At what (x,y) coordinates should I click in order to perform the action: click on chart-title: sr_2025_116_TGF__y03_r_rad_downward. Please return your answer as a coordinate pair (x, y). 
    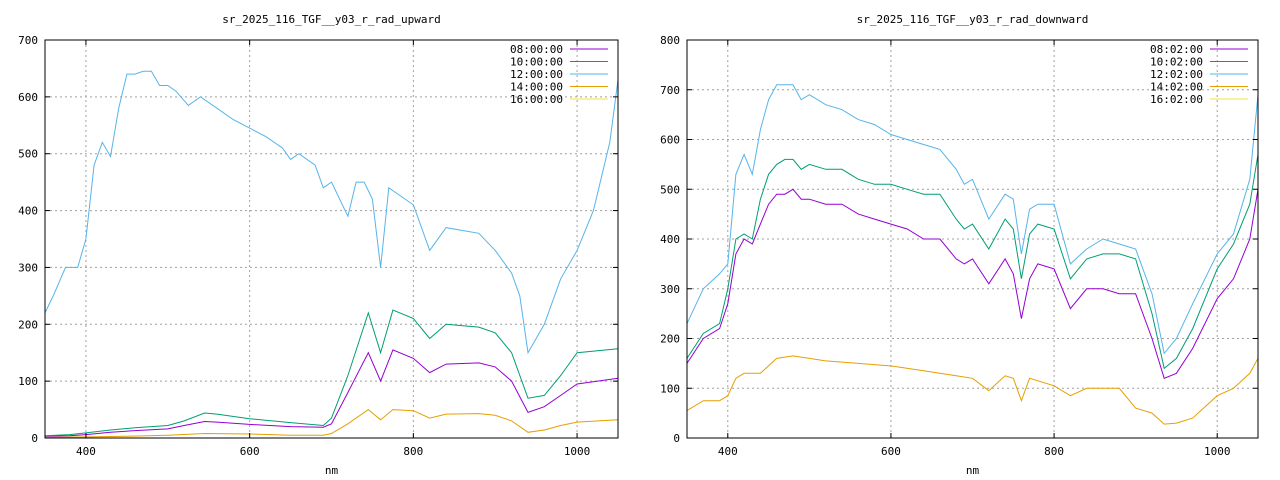
    Looking at the image, I should click on (973, 19).